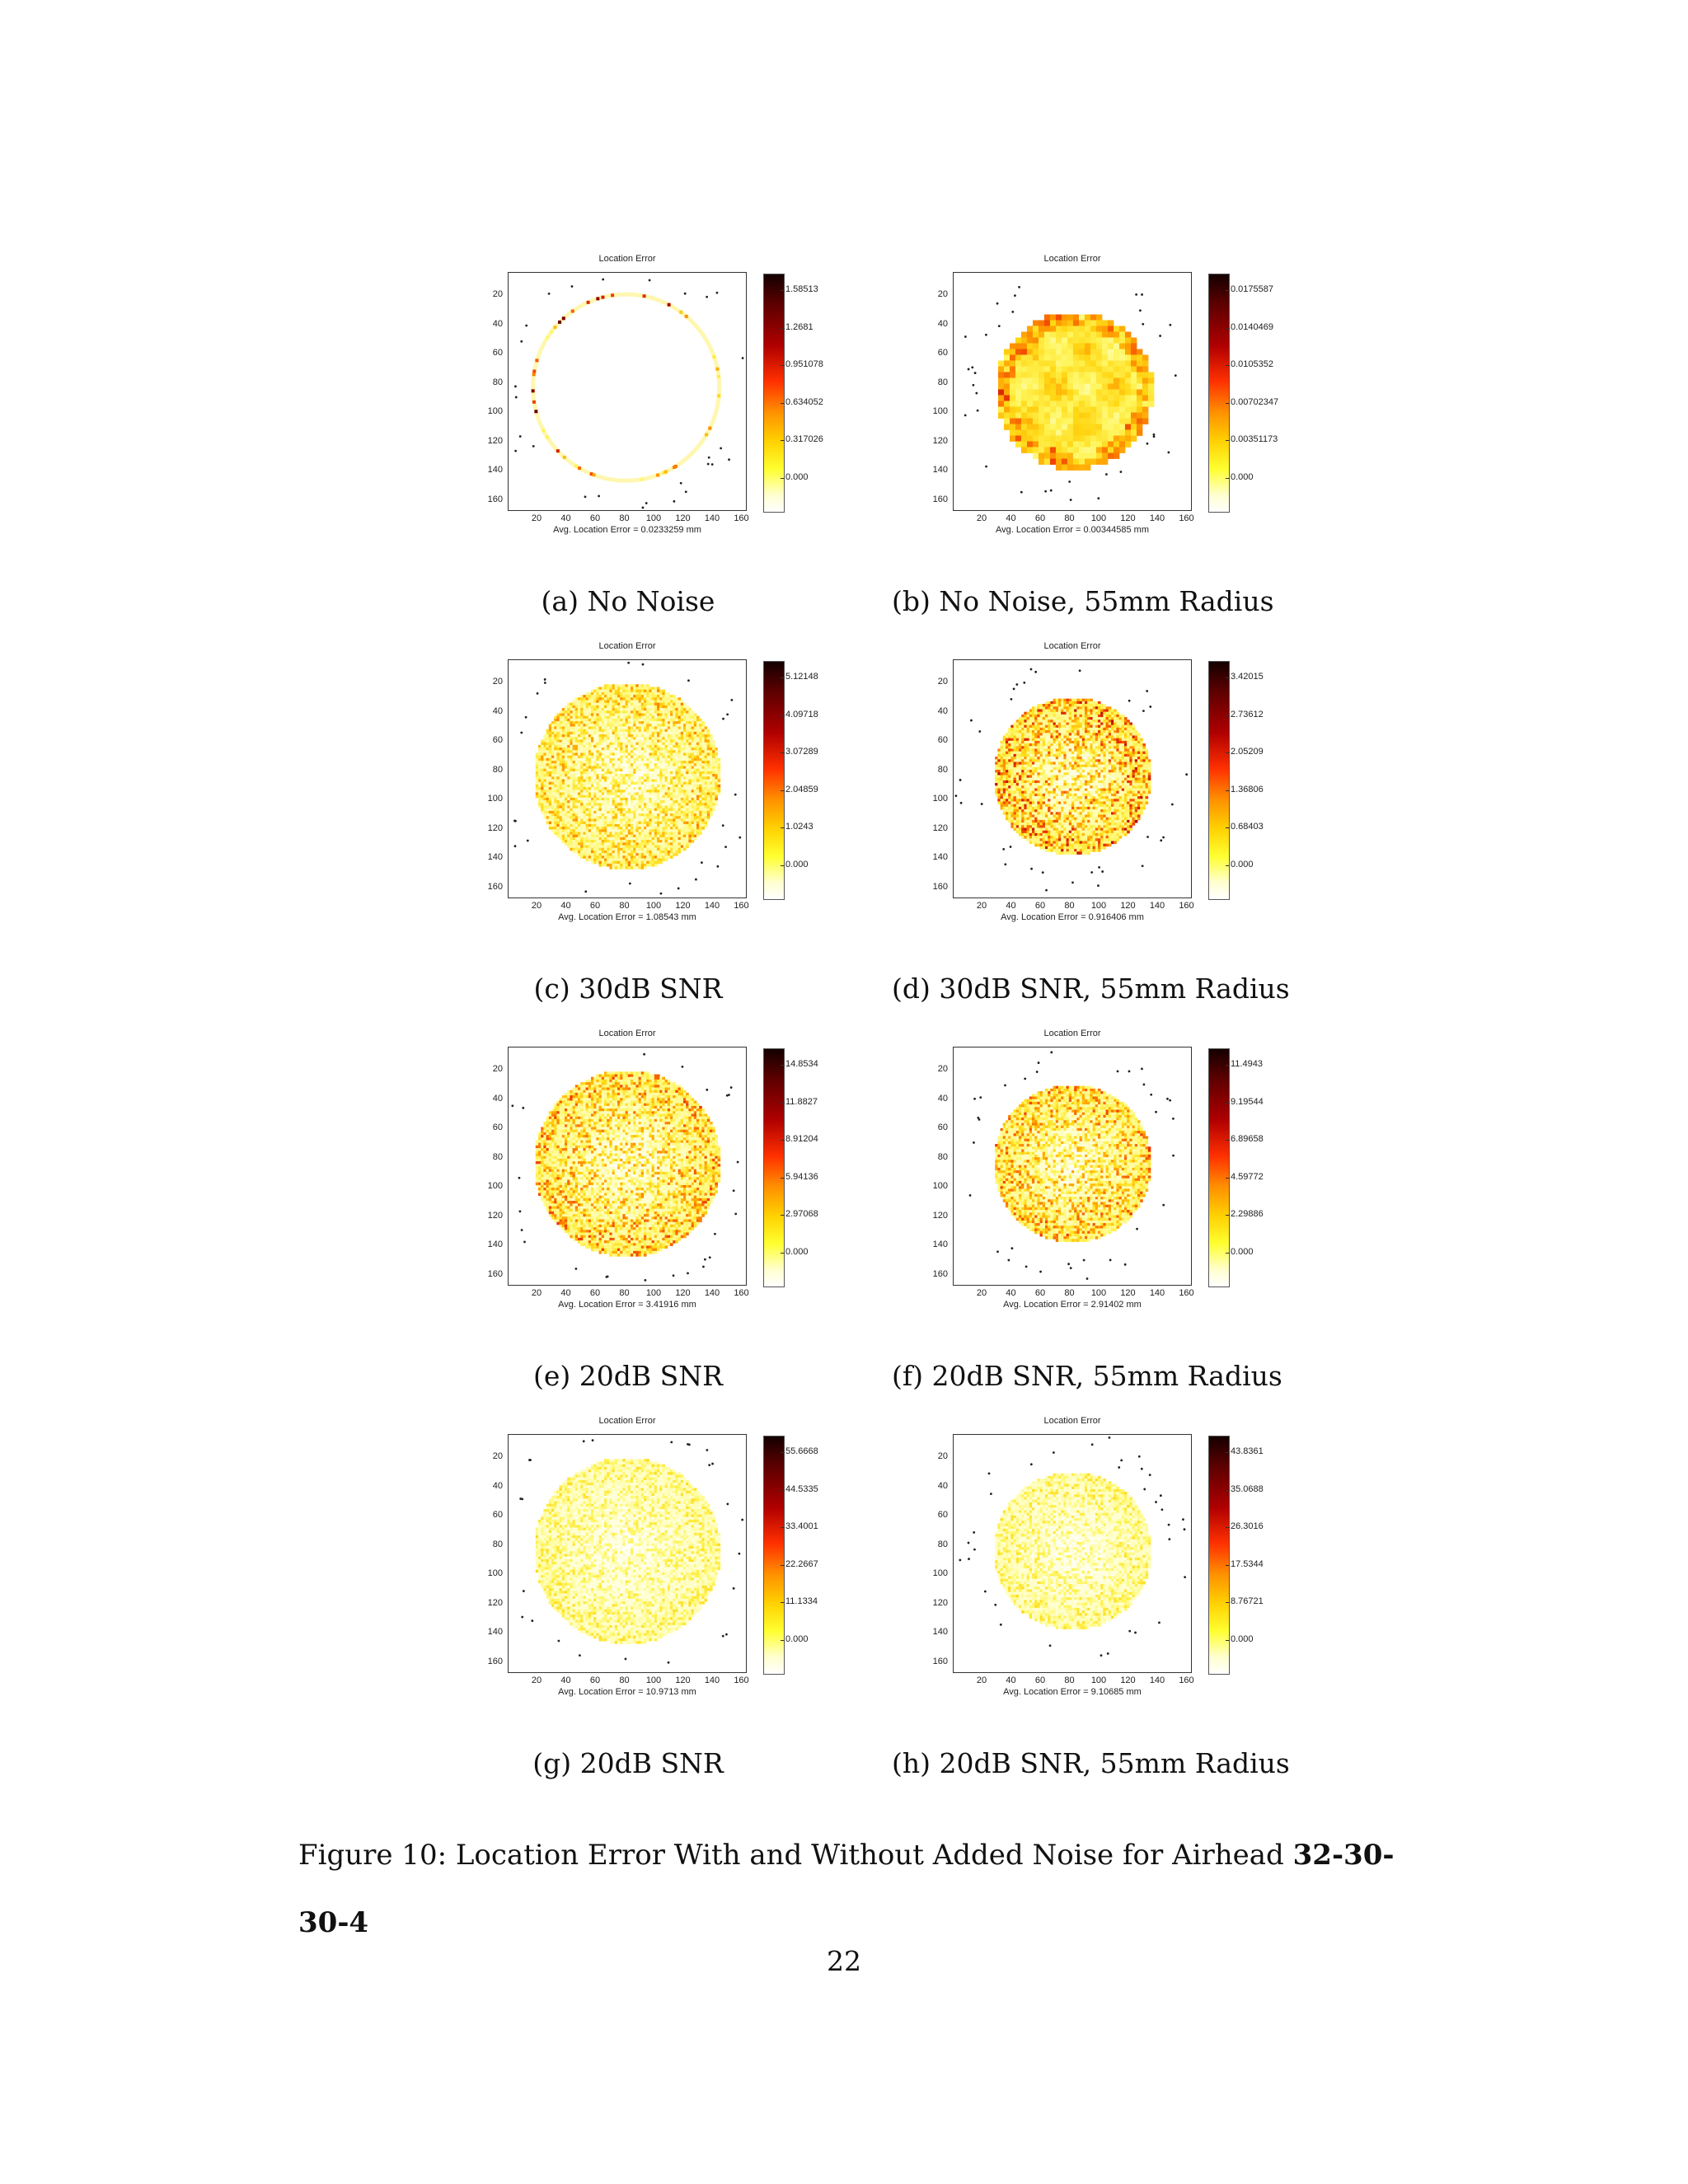 The height and width of the screenshot is (2184, 1688). I want to click on avg-location-error: Avg. Location Error = 1.08543 mm, so click(627, 917).